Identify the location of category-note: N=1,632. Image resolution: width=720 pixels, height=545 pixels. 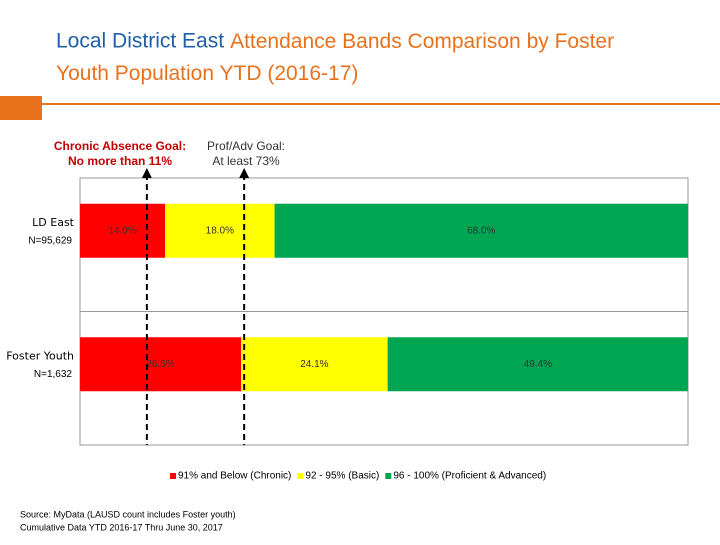
(53, 374).